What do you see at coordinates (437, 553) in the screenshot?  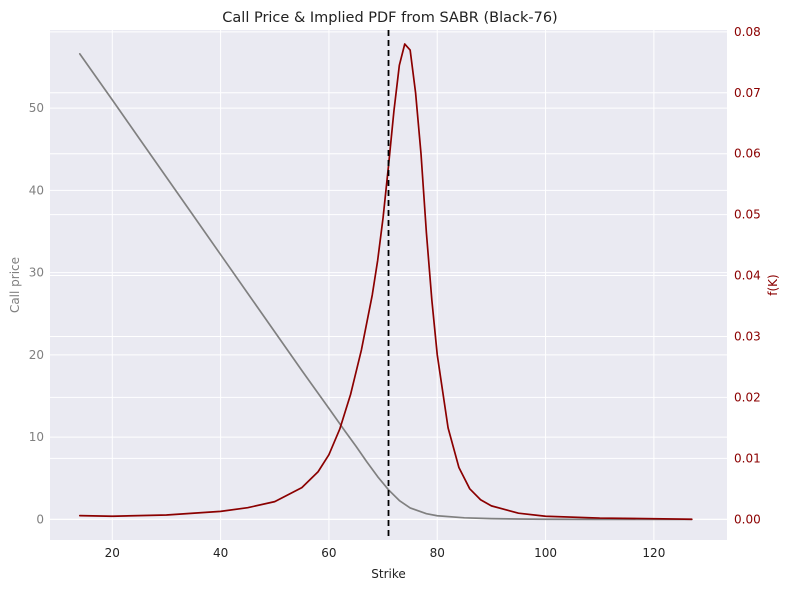 I see `x-tick-label: 80` at bounding box center [437, 553].